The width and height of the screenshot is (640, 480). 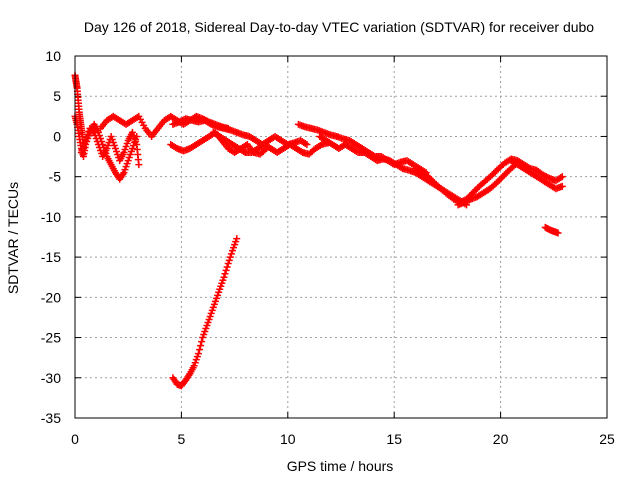 What do you see at coordinates (51, 378) in the screenshot?
I see `y-tick-label: -30` at bounding box center [51, 378].